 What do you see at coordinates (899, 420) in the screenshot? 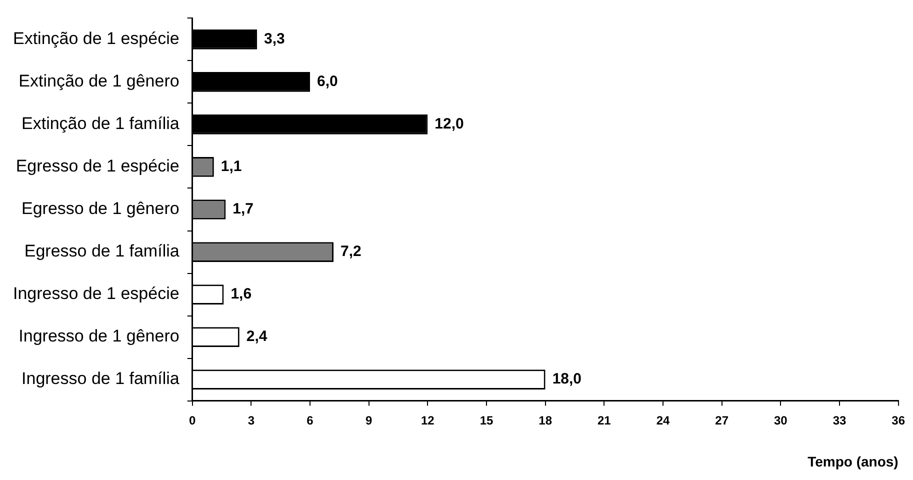
I see `x-tick-label: 36` at bounding box center [899, 420].